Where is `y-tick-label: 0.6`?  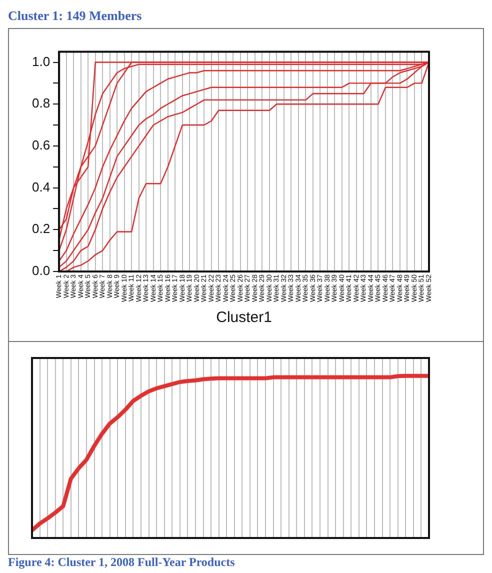 y-tick-label: 0.6 is located at coordinates (41, 145).